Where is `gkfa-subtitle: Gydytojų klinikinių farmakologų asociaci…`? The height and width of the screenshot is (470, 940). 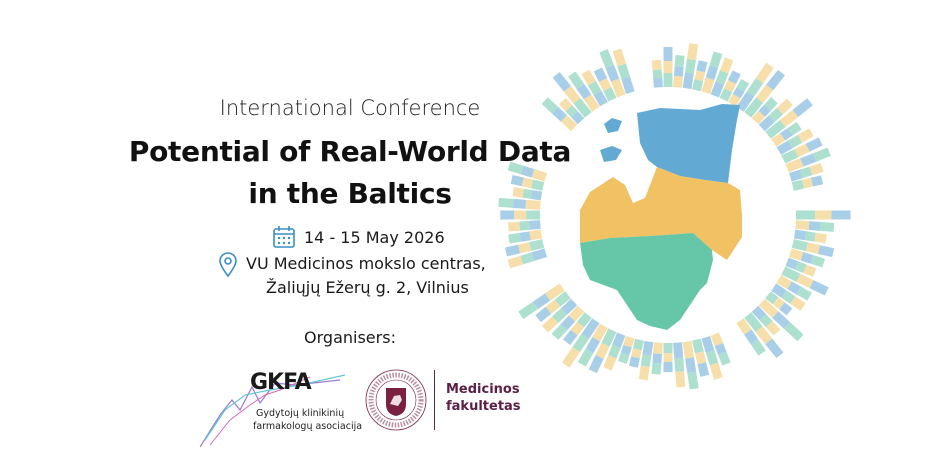 gkfa-subtitle: Gydytojų klinikinių farmakologų asociaci… is located at coordinates (307, 420).